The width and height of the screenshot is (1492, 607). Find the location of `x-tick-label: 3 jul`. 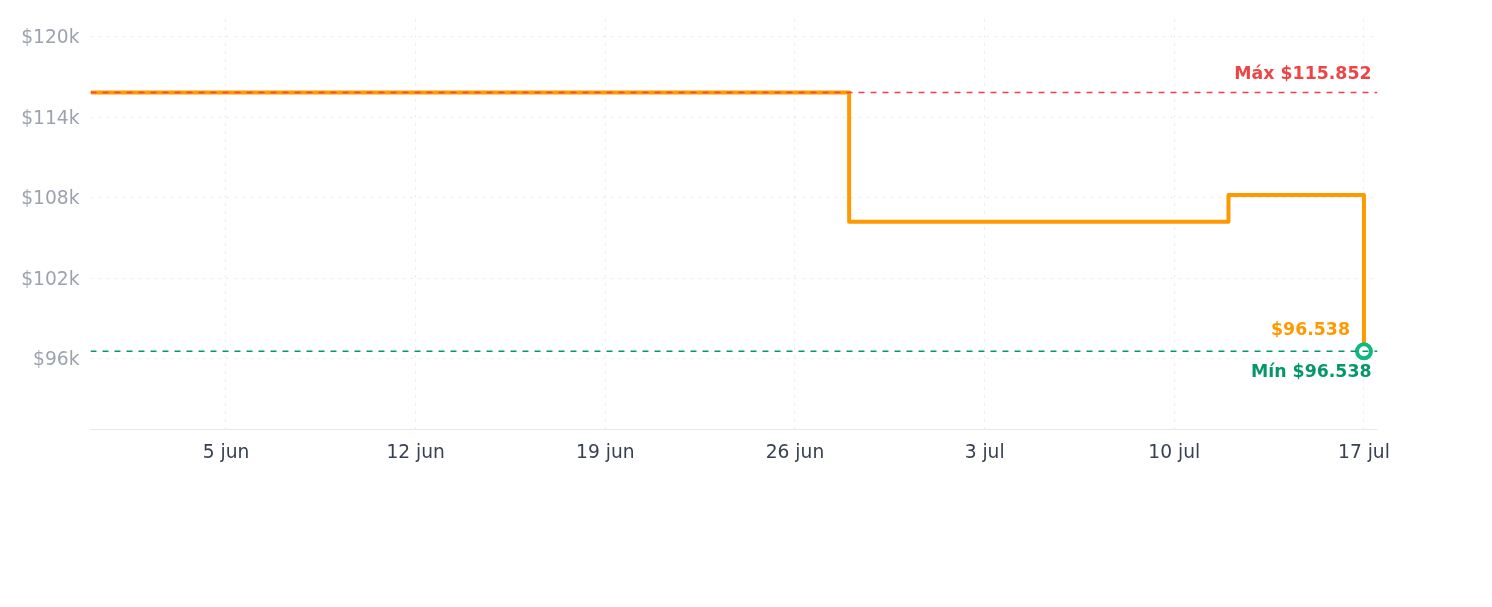

x-tick-label: 3 jul is located at coordinates (984, 451).